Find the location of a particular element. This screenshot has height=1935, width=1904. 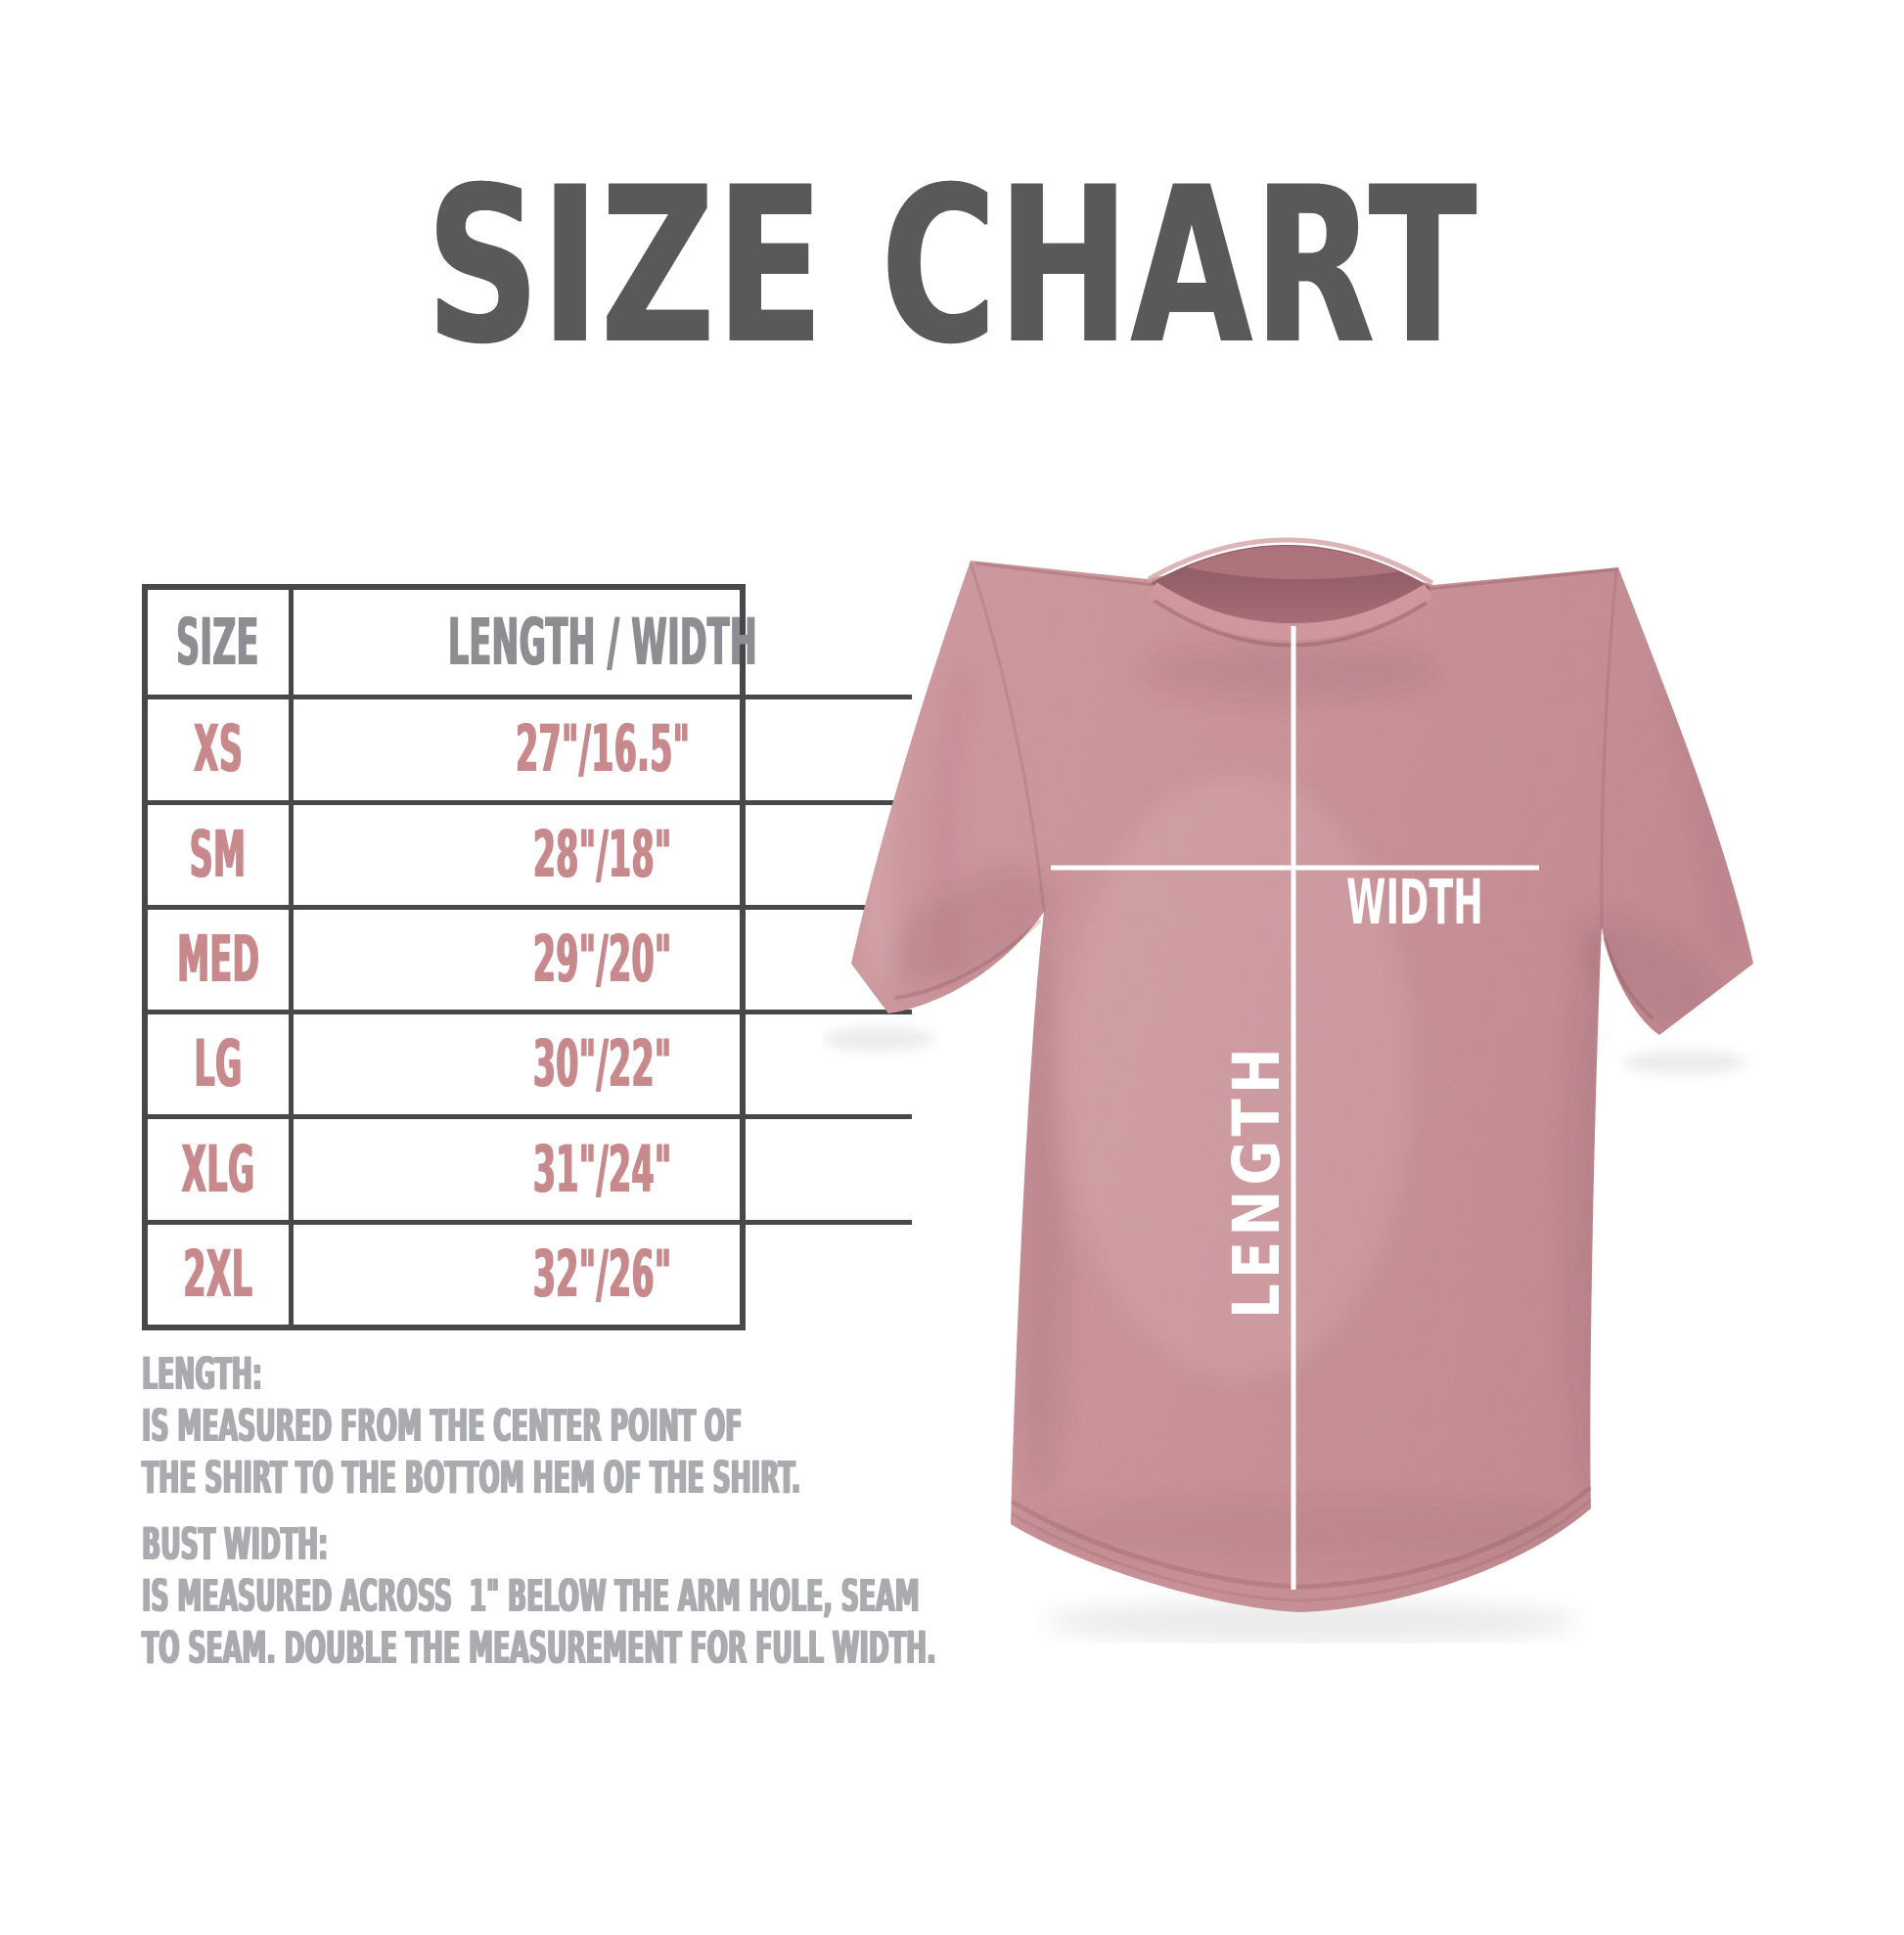

measurement-cell: 31"/24" is located at coordinates (603, 1169).